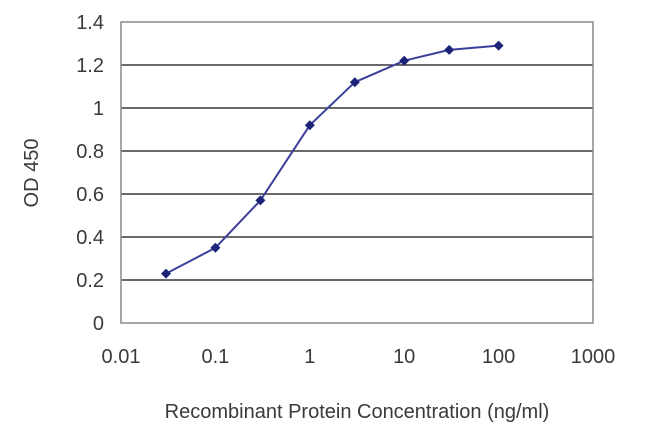  What do you see at coordinates (90, 173) in the screenshot?
I see `y-axis-ticks: 0 0.2 0.4 0.6 0.8 1 1.2 1.4` at bounding box center [90, 173].